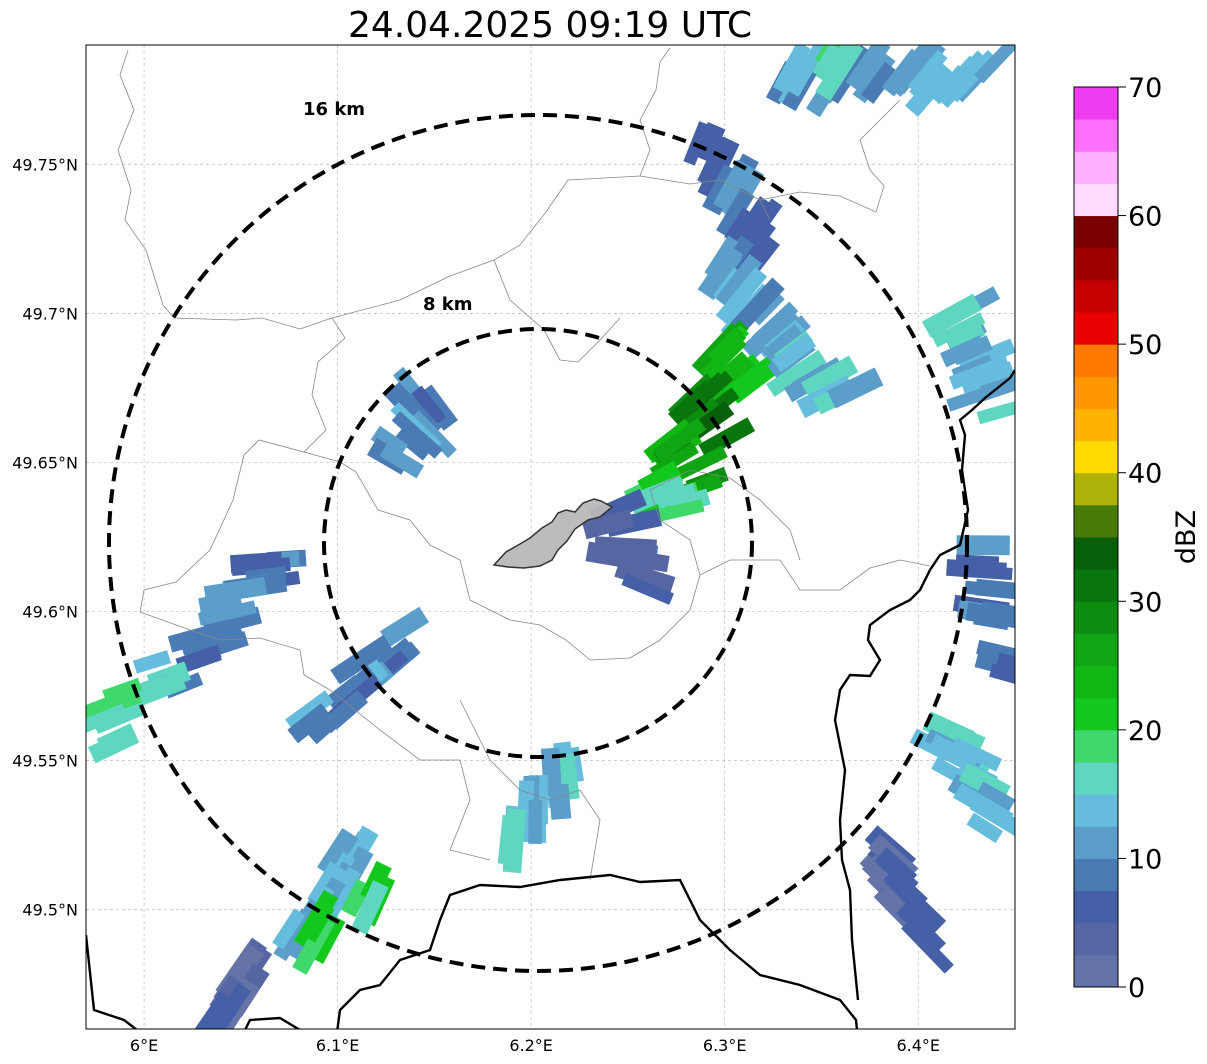 The image size is (1207, 1064). What do you see at coordinates (1145, 474) in the screenshot?
I see `colorbar-tick-label: 40` at bounding box center [1145, 474].